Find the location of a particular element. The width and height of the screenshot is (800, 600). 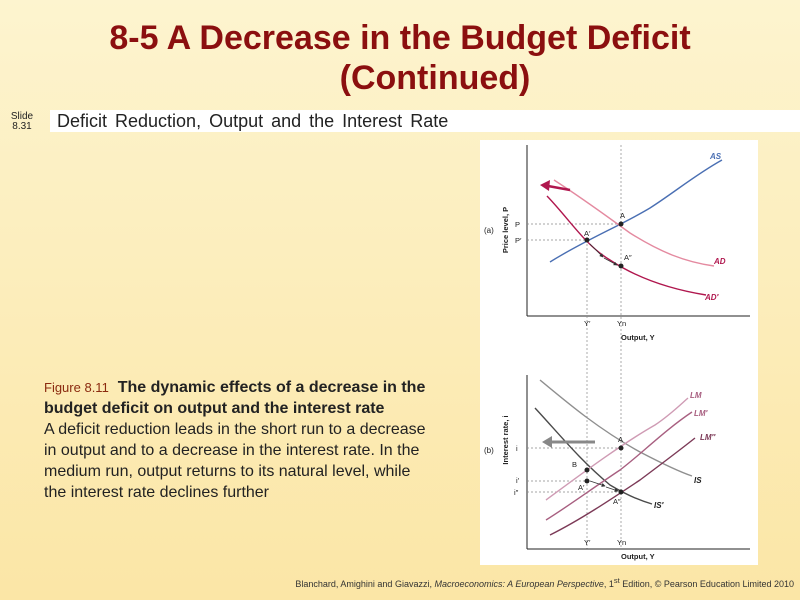

panel-b: (b) Interest rate, i A is located at coordinates (617, 468).